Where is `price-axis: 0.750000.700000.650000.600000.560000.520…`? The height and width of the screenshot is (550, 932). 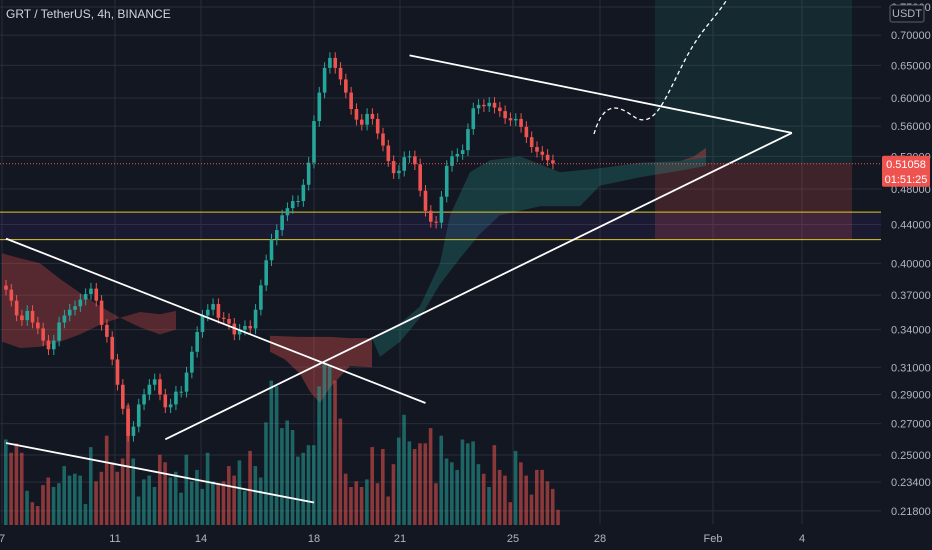
price-axis: 0.750000.700000.650000.600000.560000.520… is located at coordinates (911, 260).